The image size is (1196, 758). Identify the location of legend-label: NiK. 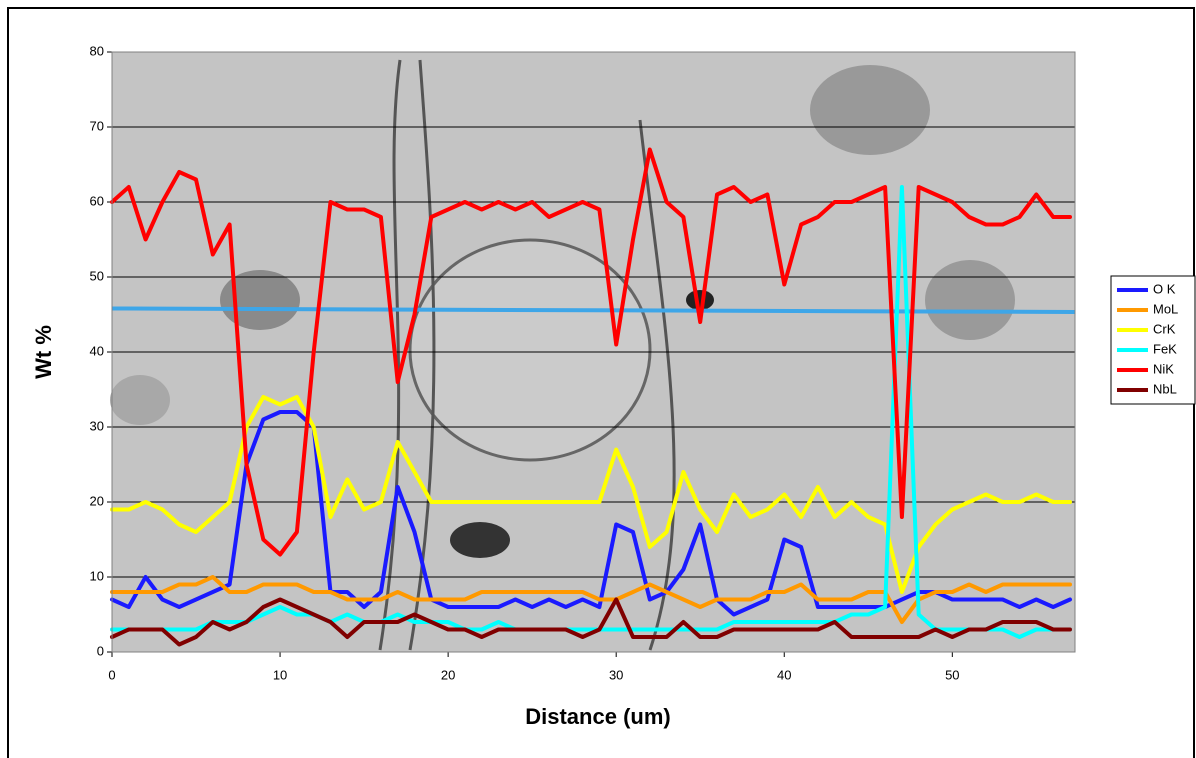
(1163, 368).